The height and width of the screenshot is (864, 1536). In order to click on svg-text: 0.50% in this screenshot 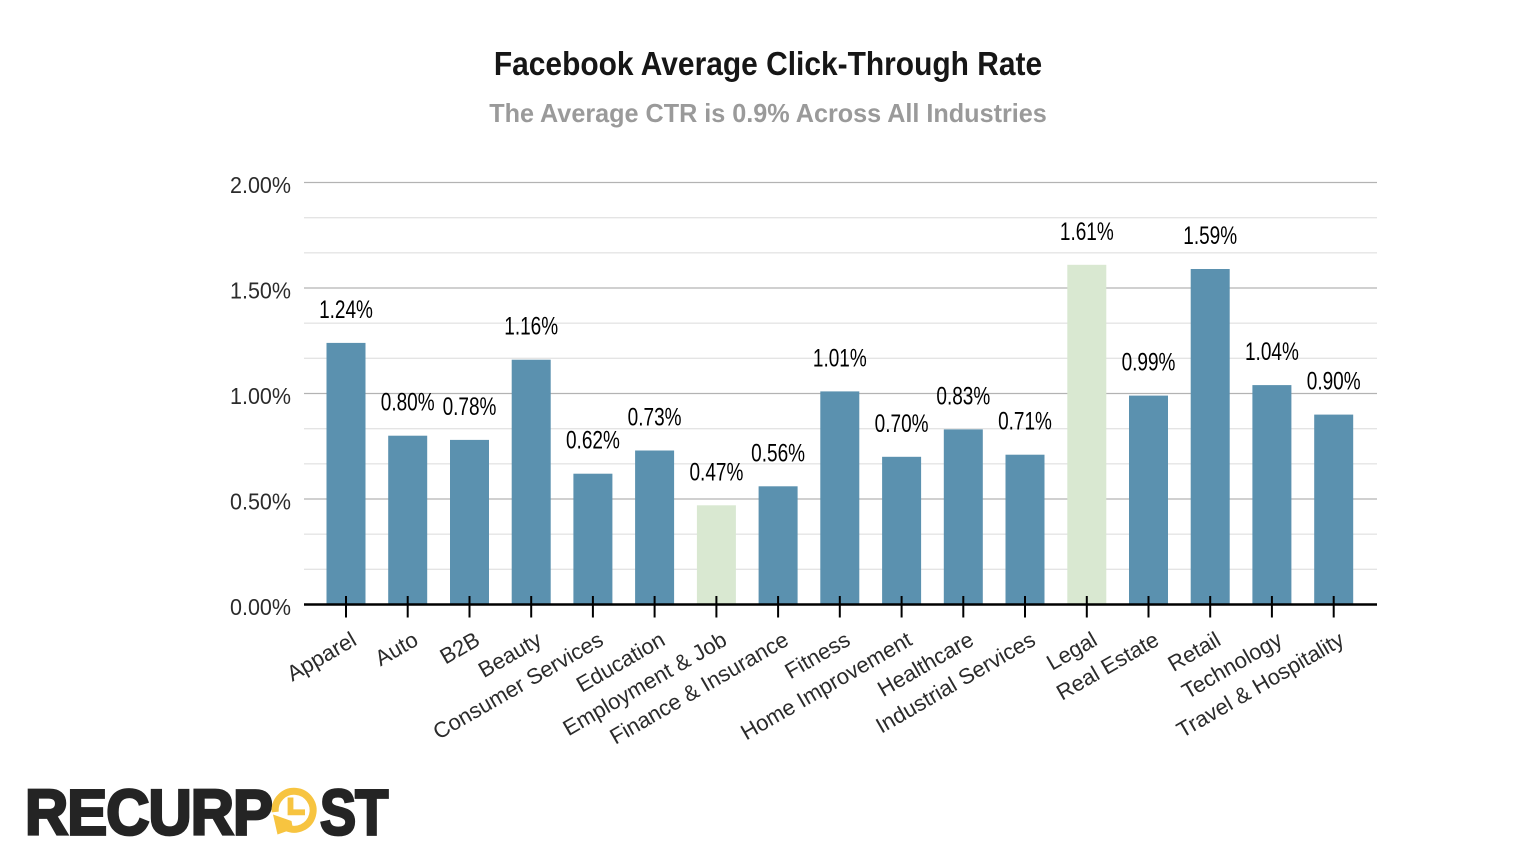, I will do `click(260, 502)`.